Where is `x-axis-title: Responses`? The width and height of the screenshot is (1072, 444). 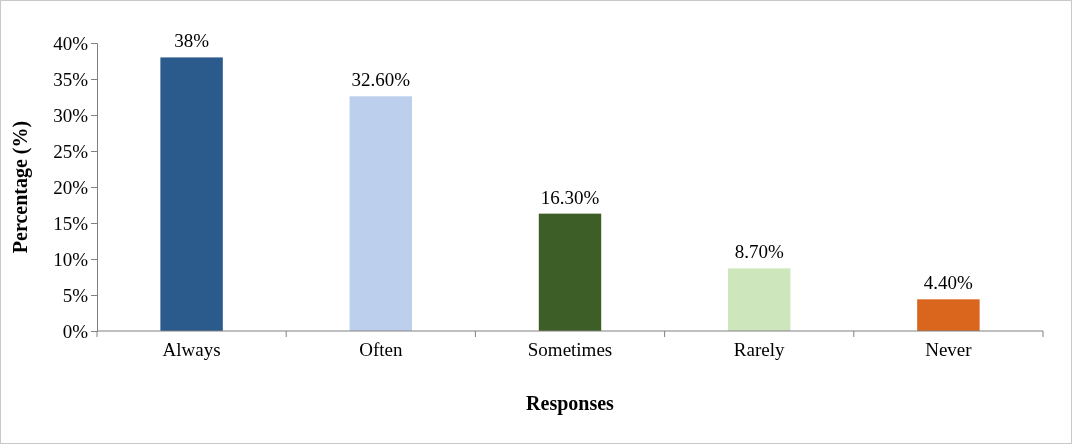
x-axis-title: Responses is located at coordinates (570, 403).